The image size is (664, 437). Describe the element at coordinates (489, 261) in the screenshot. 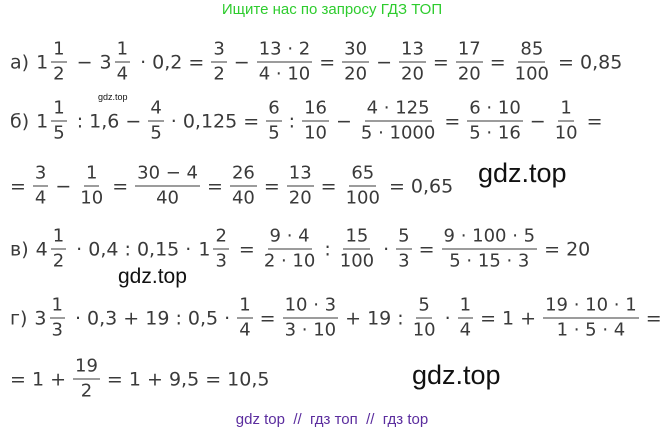

I see `denominator: 5 · 15 · 3` at that location.